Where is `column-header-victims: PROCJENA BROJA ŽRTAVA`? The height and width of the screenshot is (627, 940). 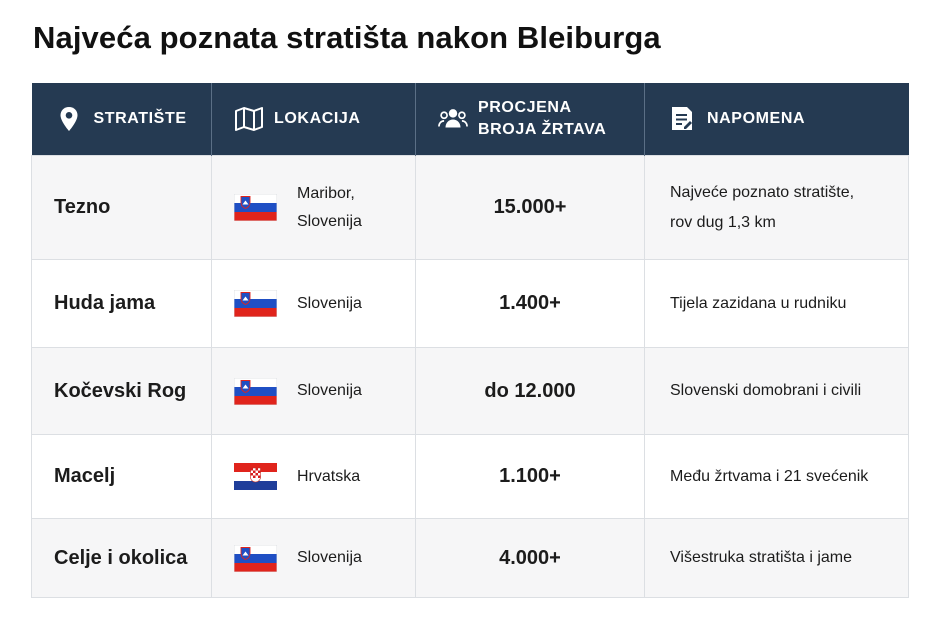 column-header-victims: PROCJENA BROJA ŽRTAVA is located at coordinates (530, 119).